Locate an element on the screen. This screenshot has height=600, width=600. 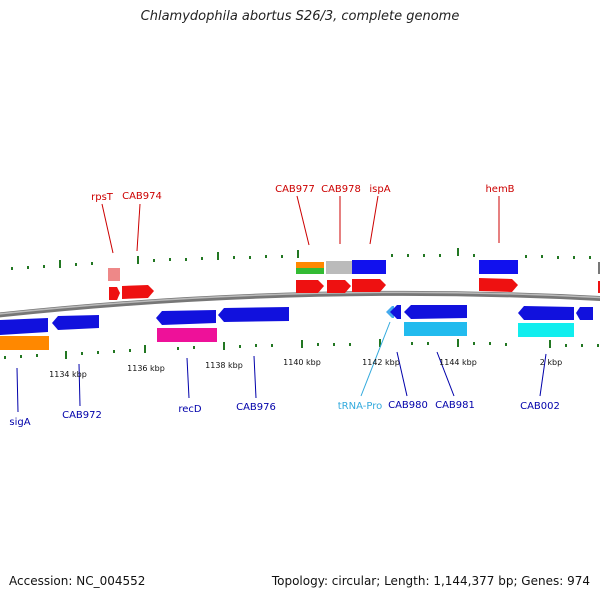
kbp-label-1134: 1134 kbp is located at coordinates (68, 374).